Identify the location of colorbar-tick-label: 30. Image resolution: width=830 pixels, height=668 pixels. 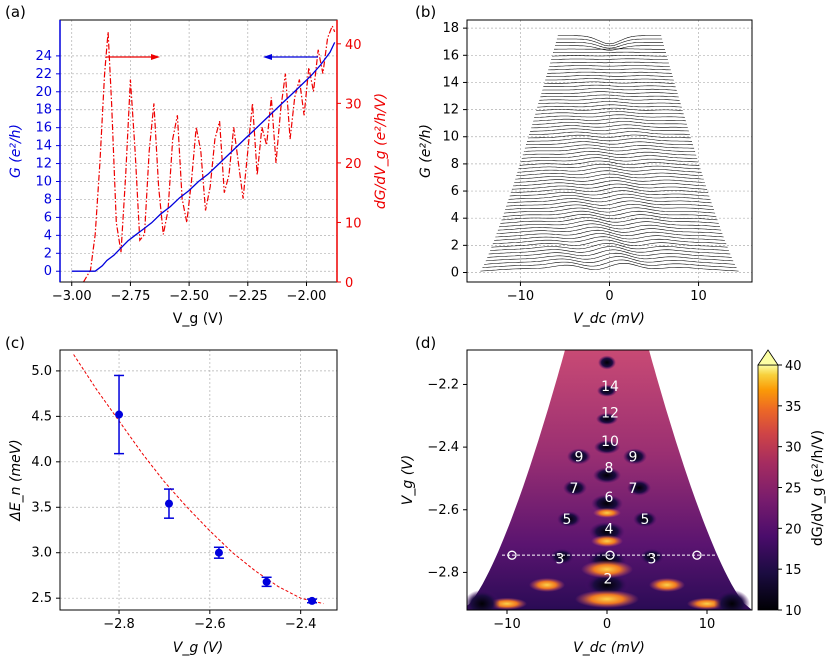
(793, 448).